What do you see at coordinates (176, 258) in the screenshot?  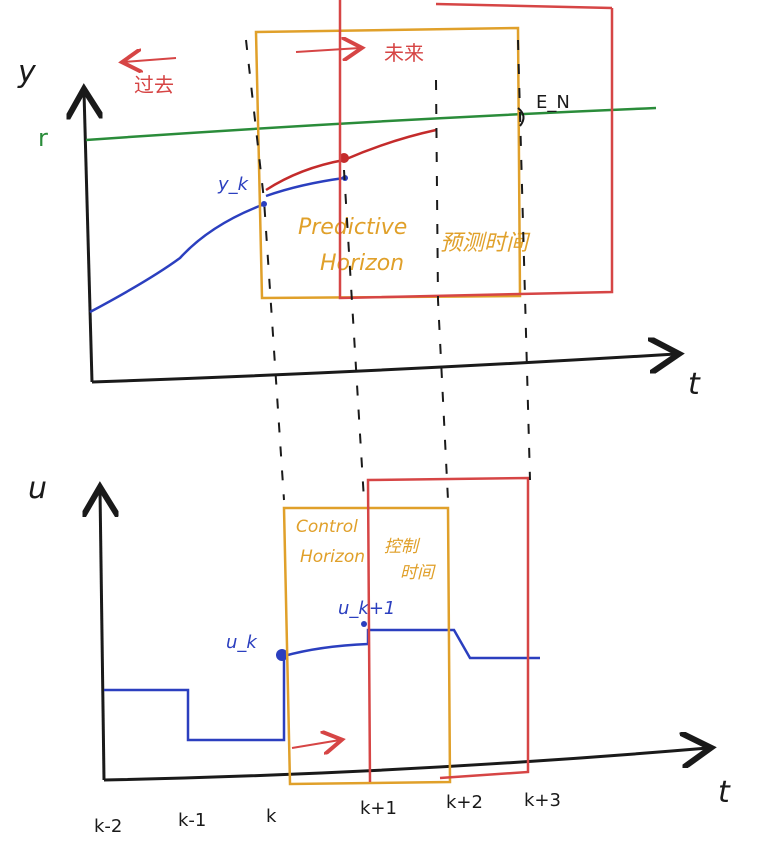 I see `past-output-curve` at bounding box center [176, 258].